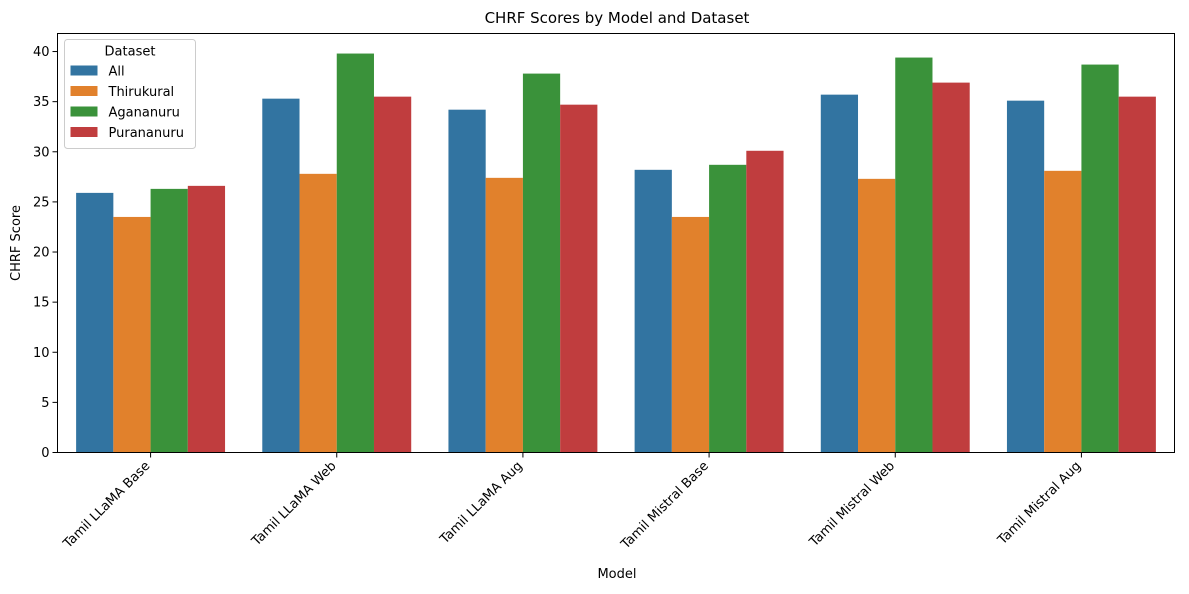 Image resolution: width=1189 pixels, height=594 pixels. What do you see at coordinates (45, 403) in the screenshot?
I see `y-tick-label: 5` at bounding box center [45, 403].